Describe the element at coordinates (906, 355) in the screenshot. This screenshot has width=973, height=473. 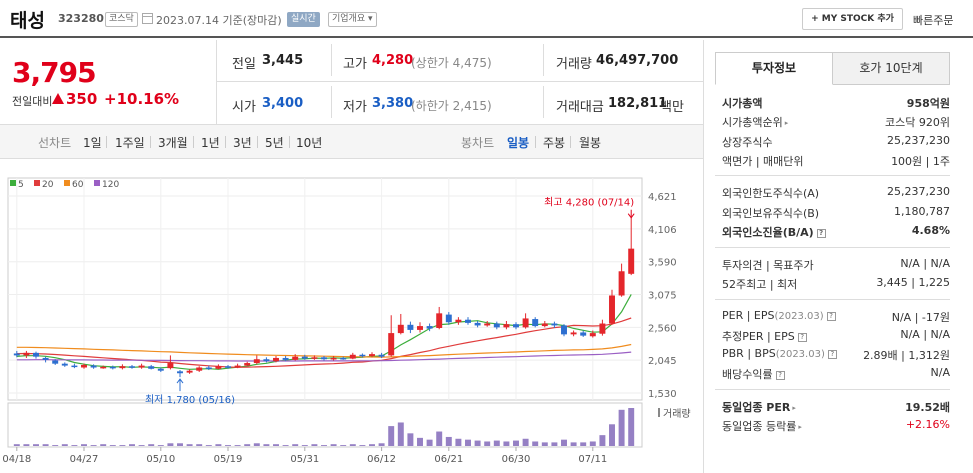
I see `info-value: 2.89배 | 1,312원` at that location.